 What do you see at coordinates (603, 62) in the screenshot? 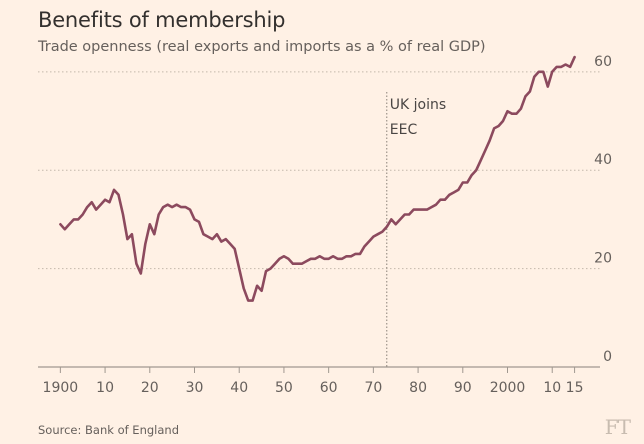
I see `y-tick-label: 60` at bounding box center [603, 62].